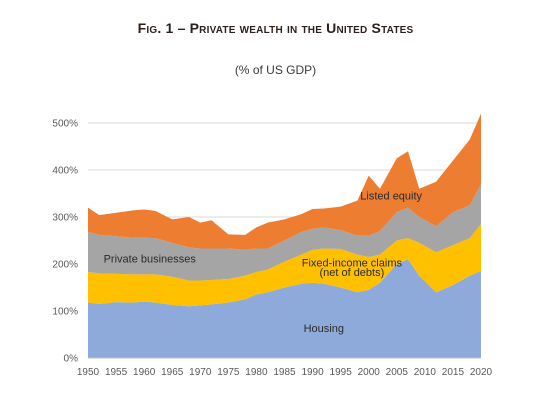 This screenshot has height=404, width=551. What do you see at coordinates (65, 171) in the screenshot?
I see `y-tick-label: 400%` at bounding box center [65, 171].